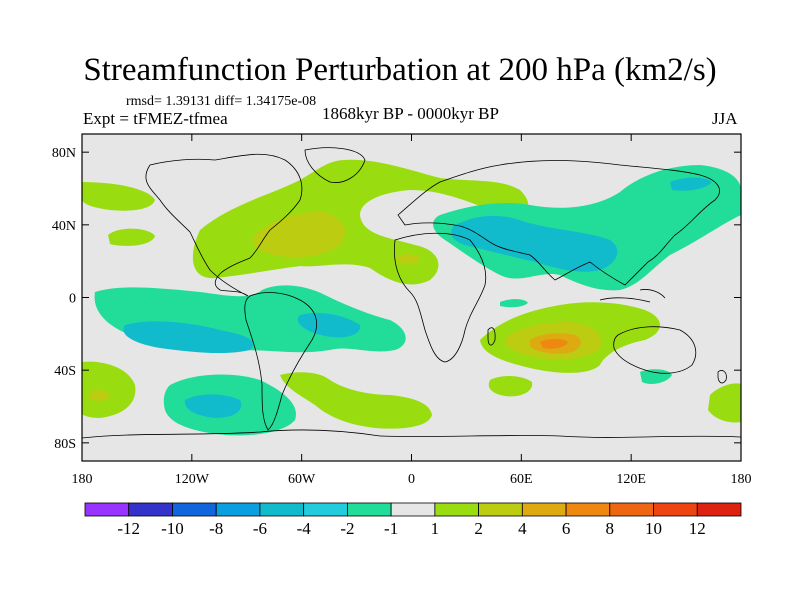 This screenshot has width=800, height=600. I want to click on coastline-new-zealand, so click(722, 377).